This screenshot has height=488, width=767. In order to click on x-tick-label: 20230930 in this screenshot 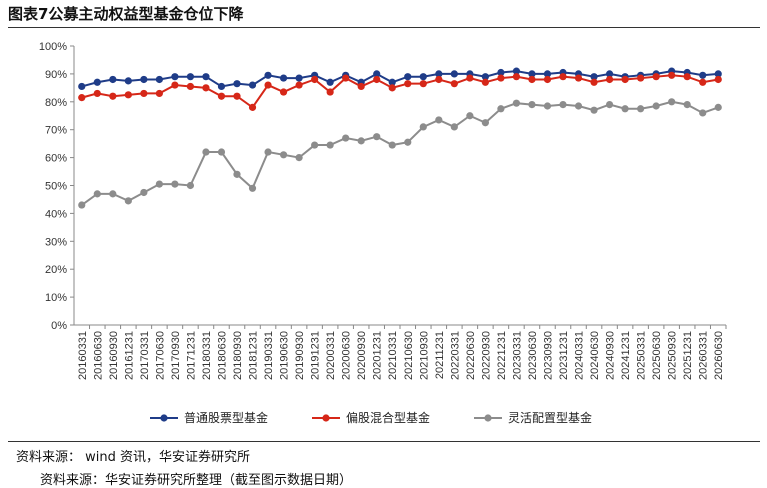, I will do `click(548, 355)`.